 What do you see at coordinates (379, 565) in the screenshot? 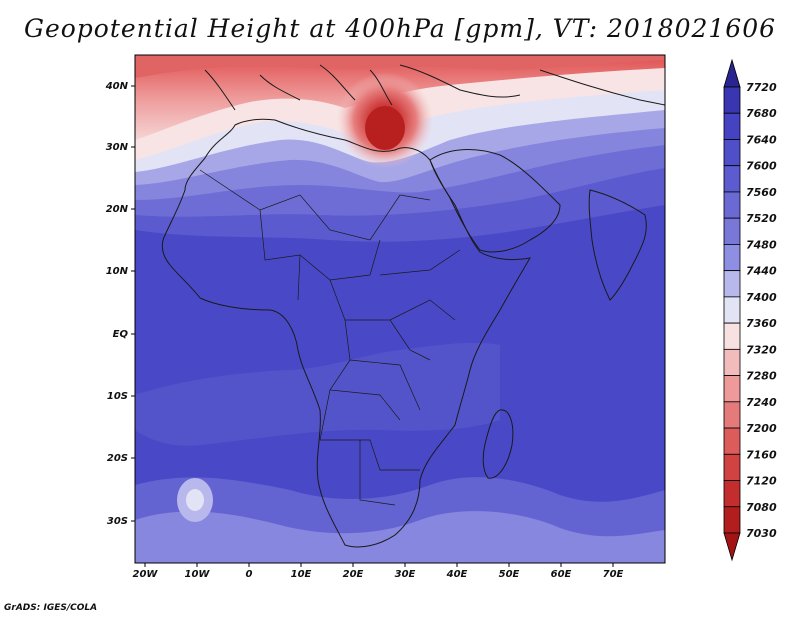
I see `lon-ticks` at bounding box center [379, 565].